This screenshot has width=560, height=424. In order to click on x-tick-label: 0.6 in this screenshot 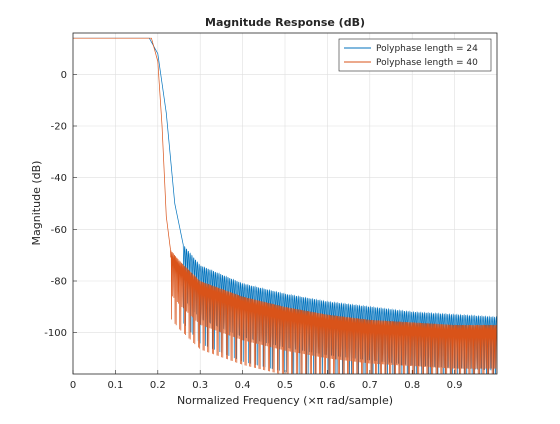, I will do `click(327, 385)`.